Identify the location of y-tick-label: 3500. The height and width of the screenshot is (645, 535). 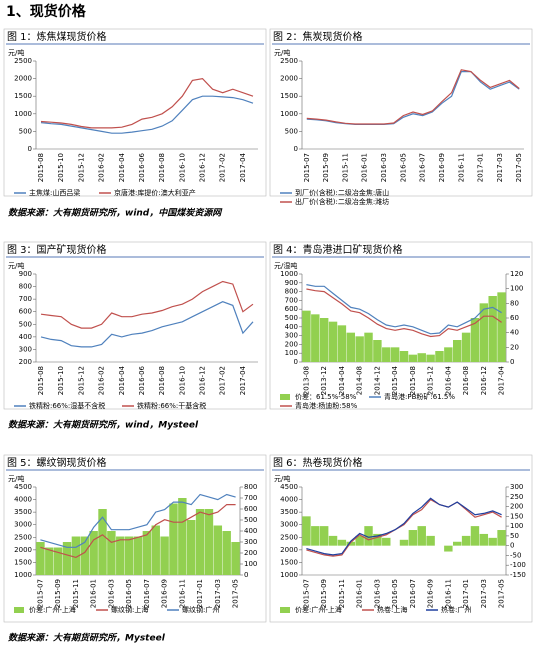
(23, 512).